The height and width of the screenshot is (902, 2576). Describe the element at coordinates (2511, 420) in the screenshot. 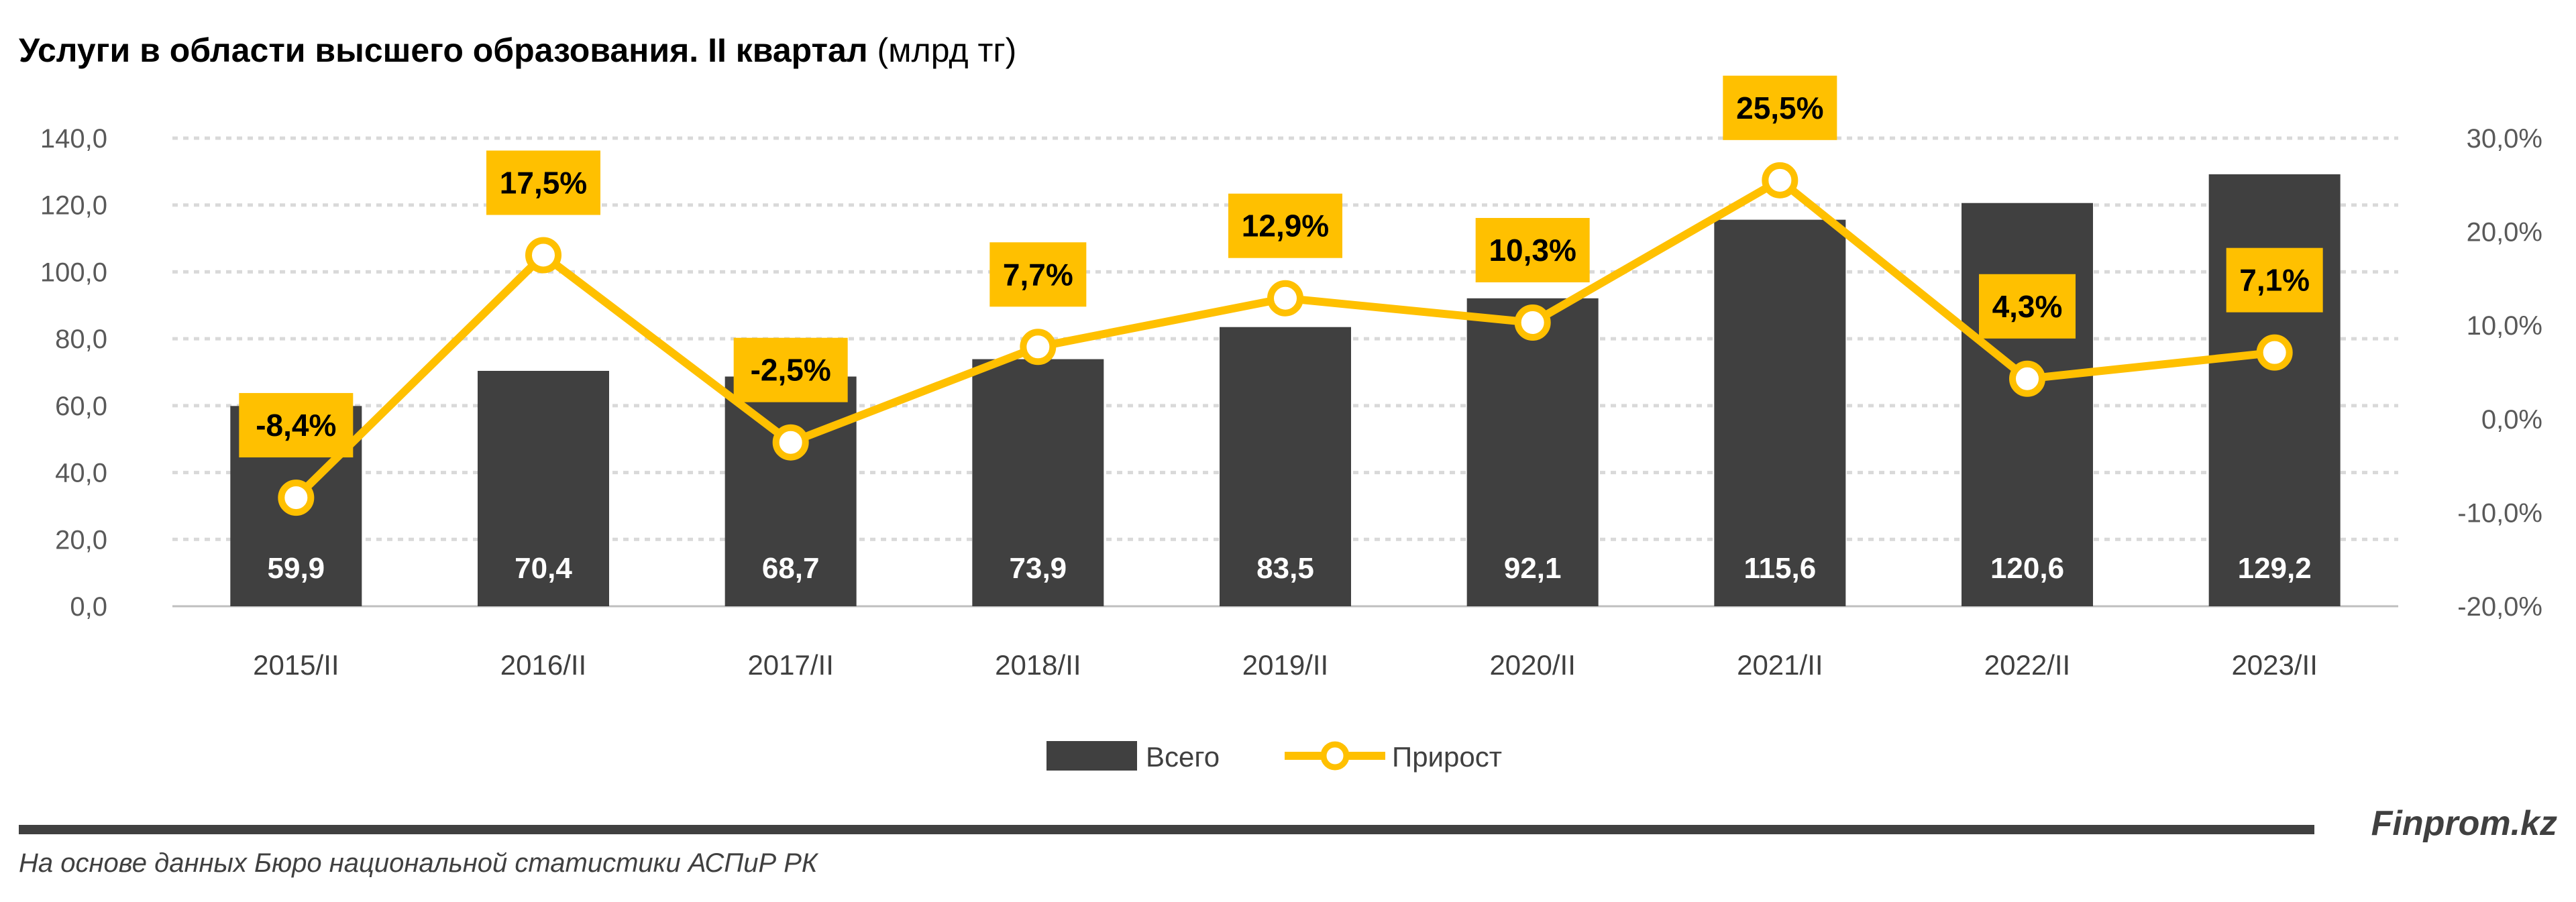

I see `right-axis-tick-label: 0,0%` at that location.